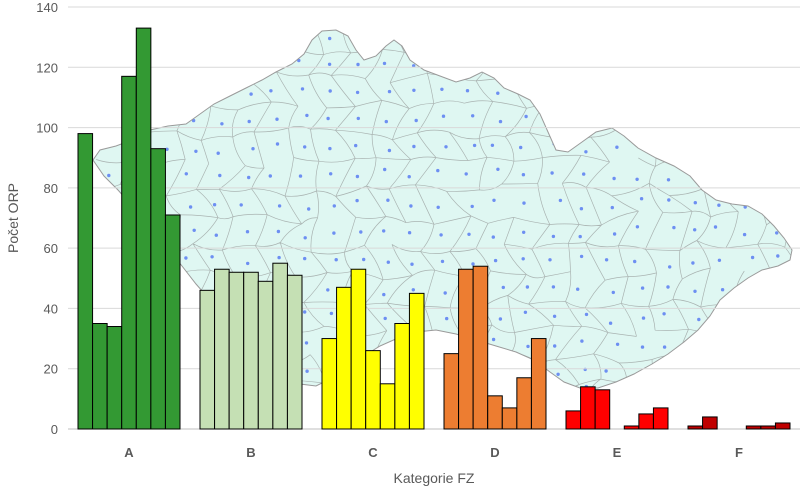 This screenshot has width=800, height=488. What do you see at coordinates (51, 369) in the screenshot?
I see `y-tick-label: 20` at bounding box center [51, 369].